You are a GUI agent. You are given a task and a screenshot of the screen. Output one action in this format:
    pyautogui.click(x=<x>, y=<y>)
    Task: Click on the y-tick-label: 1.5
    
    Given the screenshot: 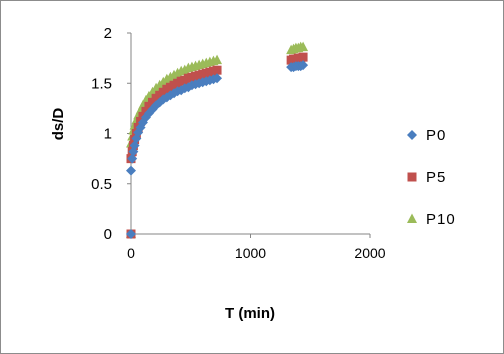 What is the action you would take?
    pyautogui.click(x=101, y=83)
    